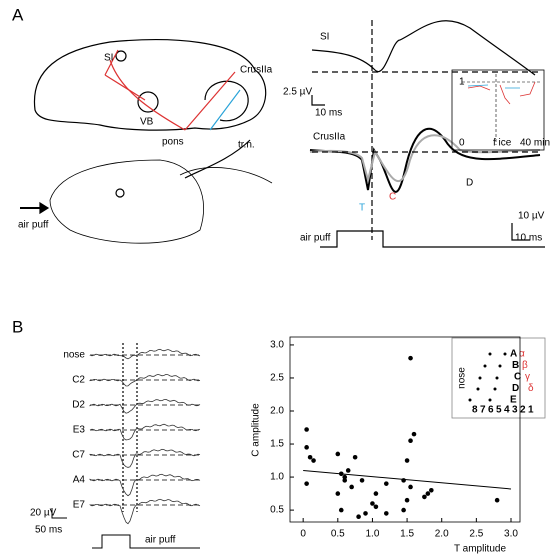 The image size is (558, 557). Describe the element at coordinates (535, 143) in the screenshot. I see `inset-label: 40 min` at that location.